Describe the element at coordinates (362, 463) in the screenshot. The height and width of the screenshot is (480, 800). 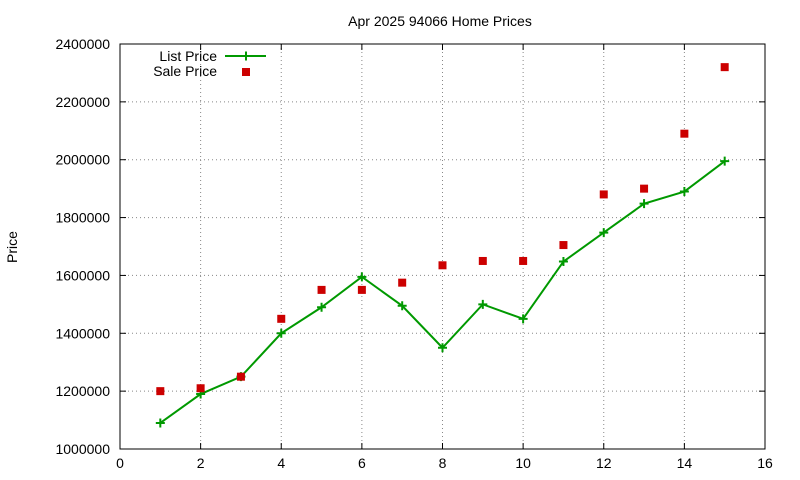
I see `x-tick-label: 6` at that location.